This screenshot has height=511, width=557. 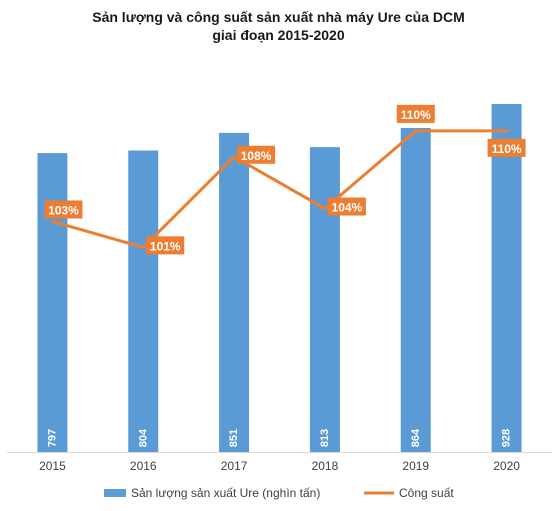 What do you see at coordinates (143, 466) in the screenshot?
I see `x-tick-label: 2016` at bounding box center [143, 466].